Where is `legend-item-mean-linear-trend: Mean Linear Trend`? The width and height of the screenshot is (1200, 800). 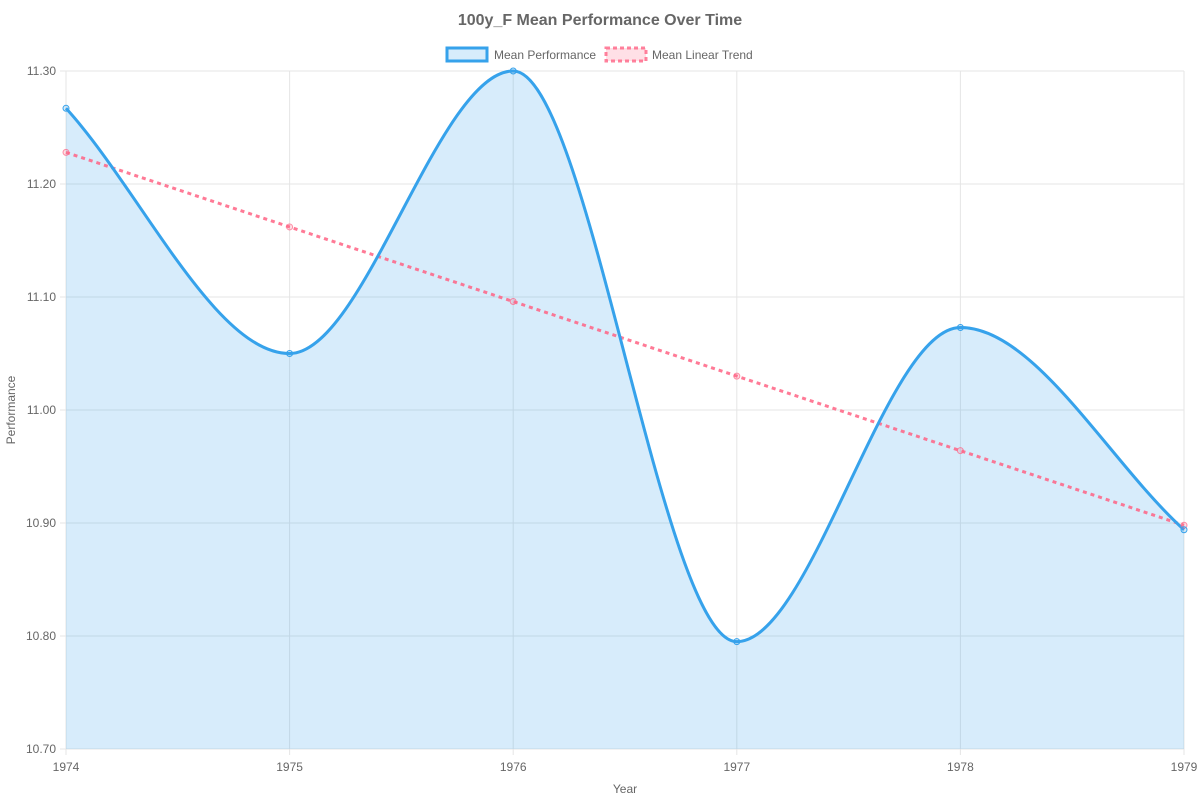
legend-item-mean-linear-trend: Mean Linear Trend is located at coordinates (678, 54).